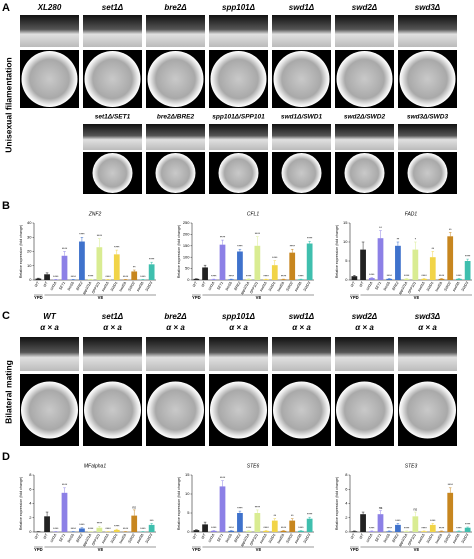  I want to click on x-tick-label: SET1, so click(62, 538).